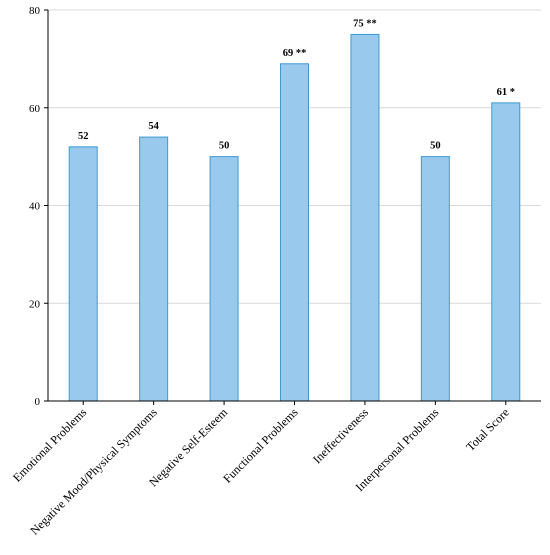  Describe the element at coordinates (340, 435) in the screenshot. I see `category-label: Ineffectiveness` at that location.